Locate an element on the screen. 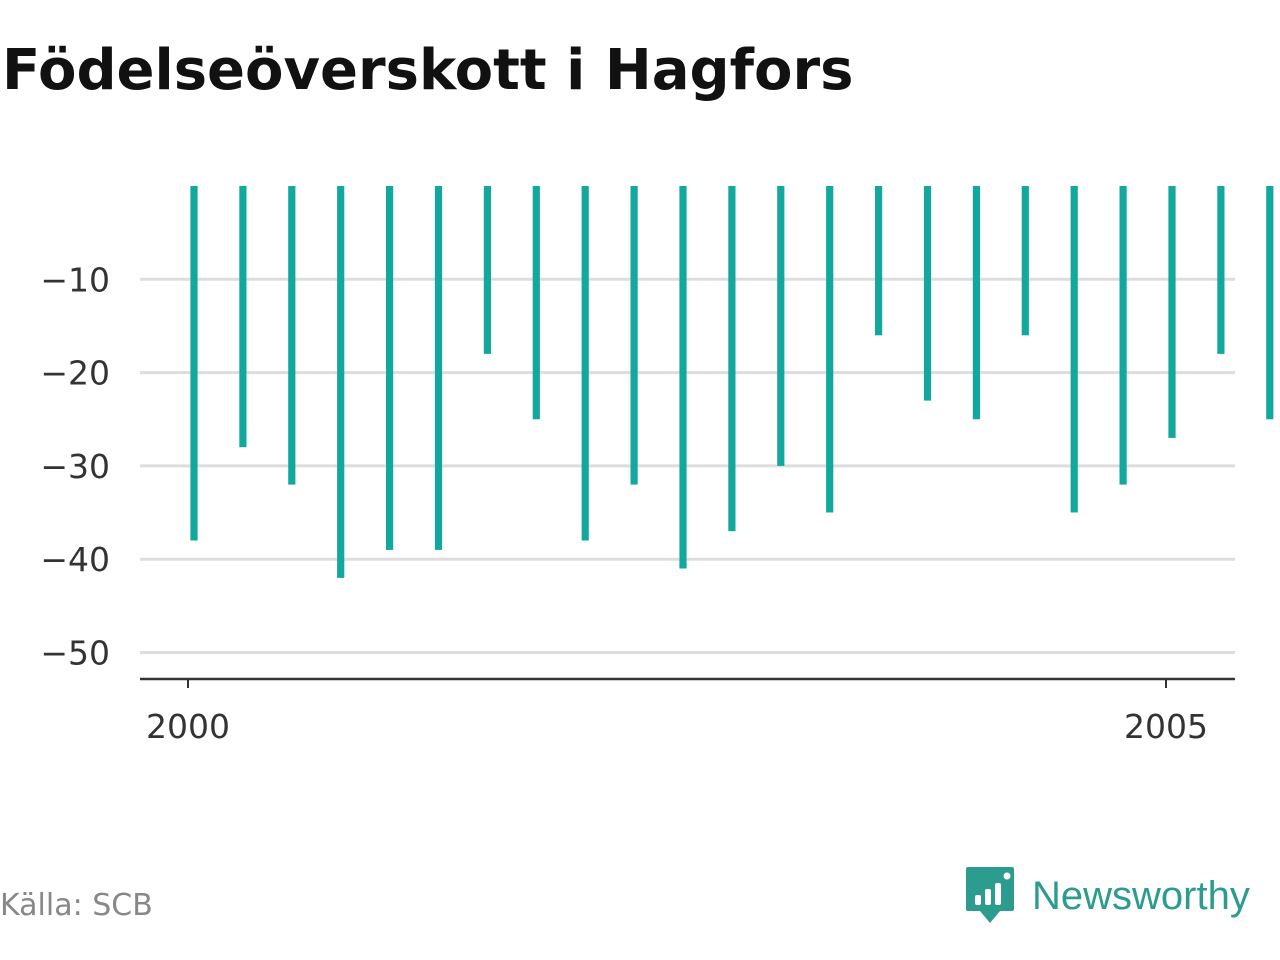 This screenshot has width=1280, height=960. y-tick-label: −20 is located at coordinates (75, 373).